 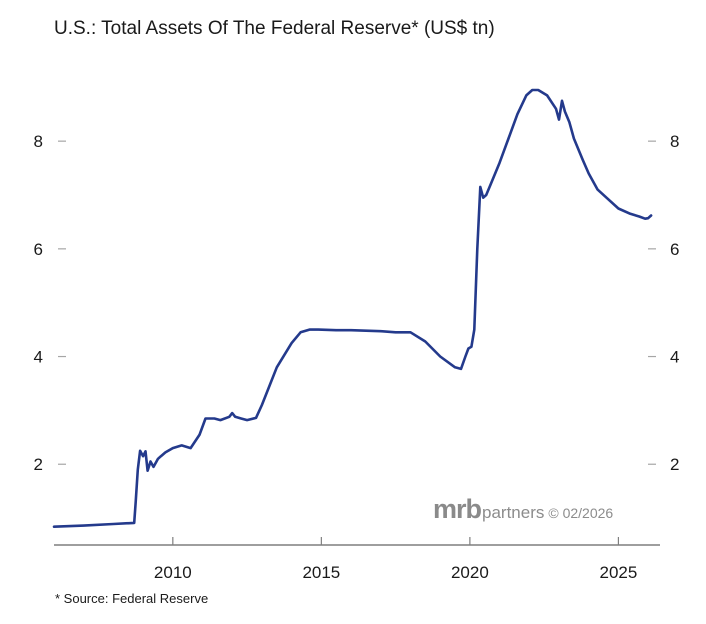 I want to click on y-tick-label-left: 8, so click(x=38, y=141).